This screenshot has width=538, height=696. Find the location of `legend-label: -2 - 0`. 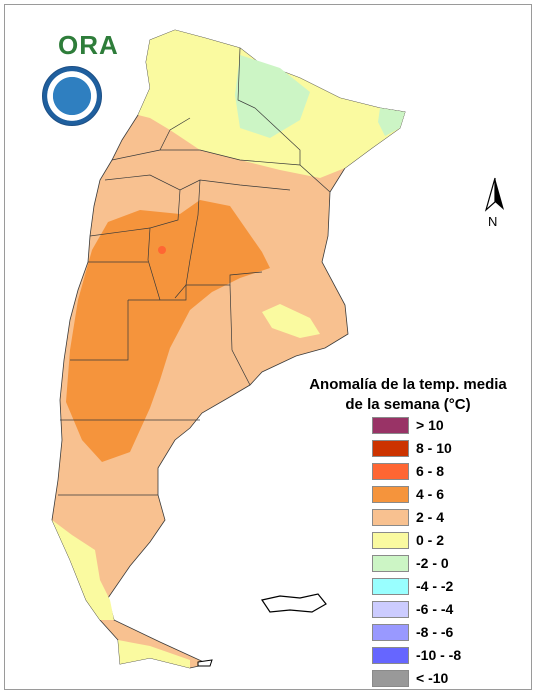

legend-label: -2 - 0 is located at coordinates (432, 563).